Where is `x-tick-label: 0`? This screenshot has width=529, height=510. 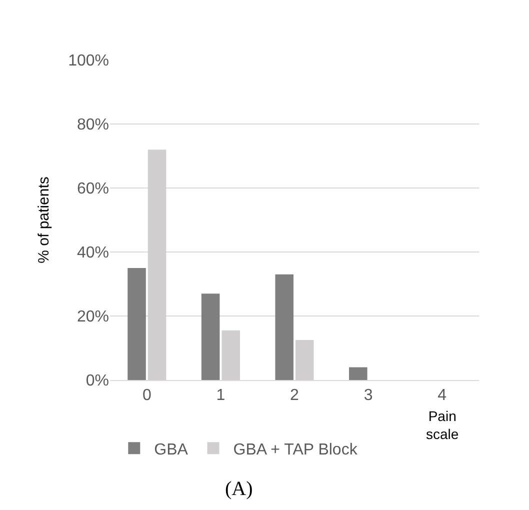 x-tick-label: 0 is located at coordinates (147, 395).